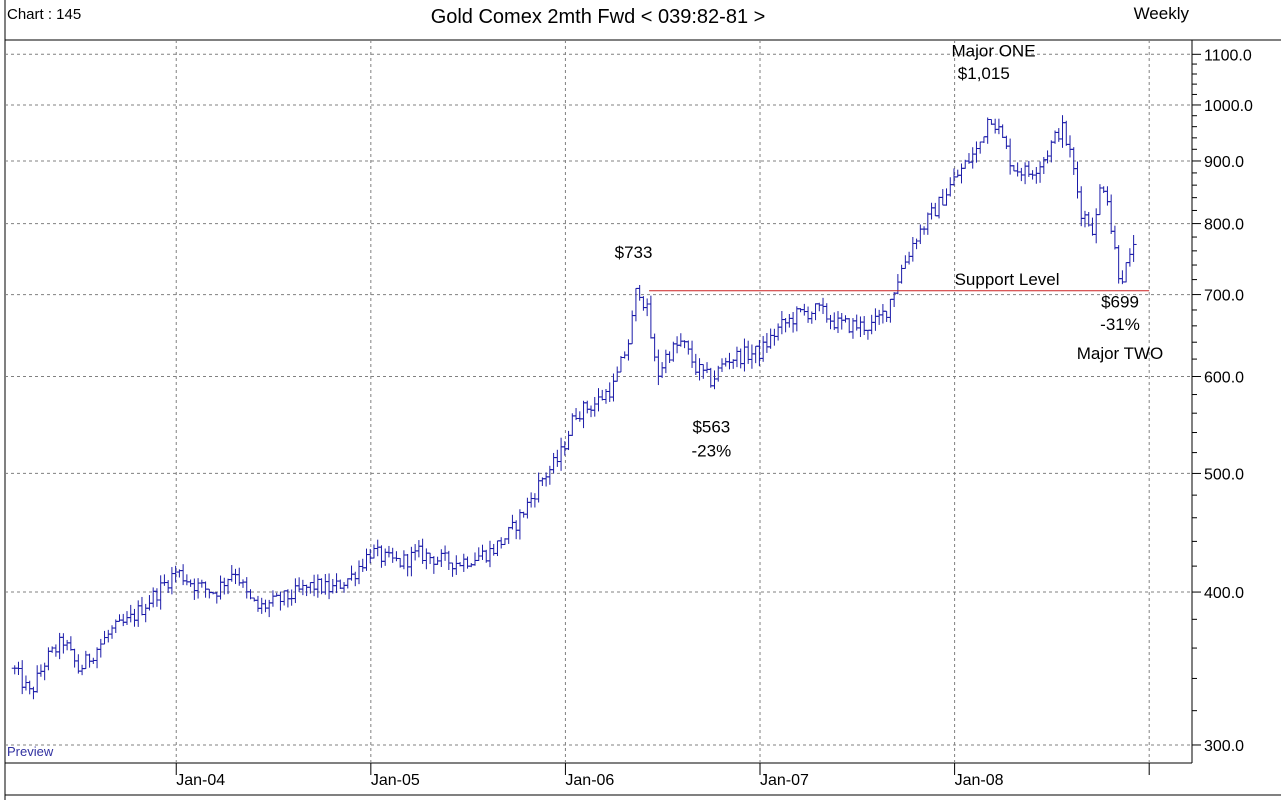 The width and height of the screenshot is (1281, 805). I want to click on x-tick-label: Jan-04, so click(200, 780).